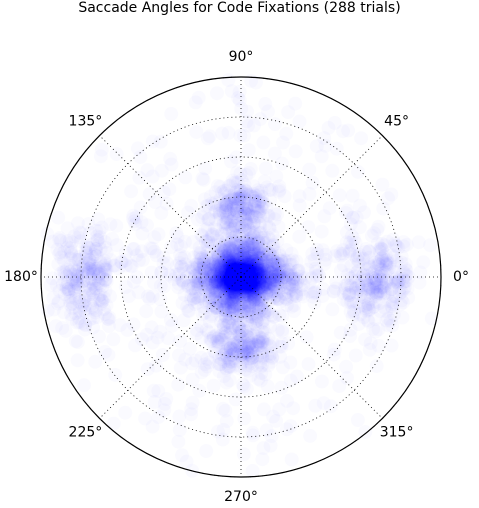  Describe the element at coordinates (461, 277) in the screenshot. I see `angle-tick-label: 0°` at that location.